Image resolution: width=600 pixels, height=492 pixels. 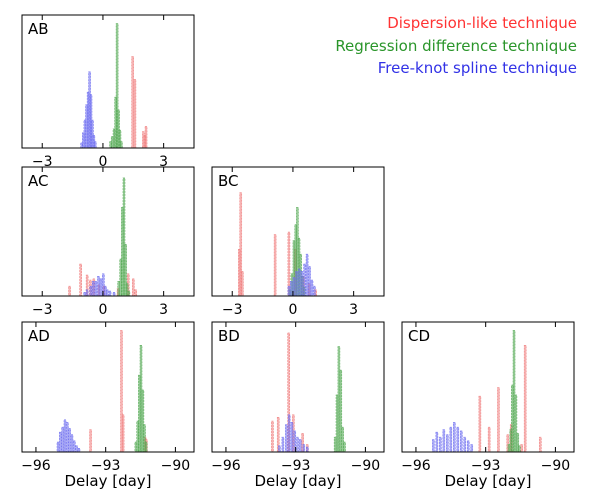 What do you see at coordinates (102, 162) in the screenshot?
I see `x-tick-label: 0` at bounding box center [102, 162].